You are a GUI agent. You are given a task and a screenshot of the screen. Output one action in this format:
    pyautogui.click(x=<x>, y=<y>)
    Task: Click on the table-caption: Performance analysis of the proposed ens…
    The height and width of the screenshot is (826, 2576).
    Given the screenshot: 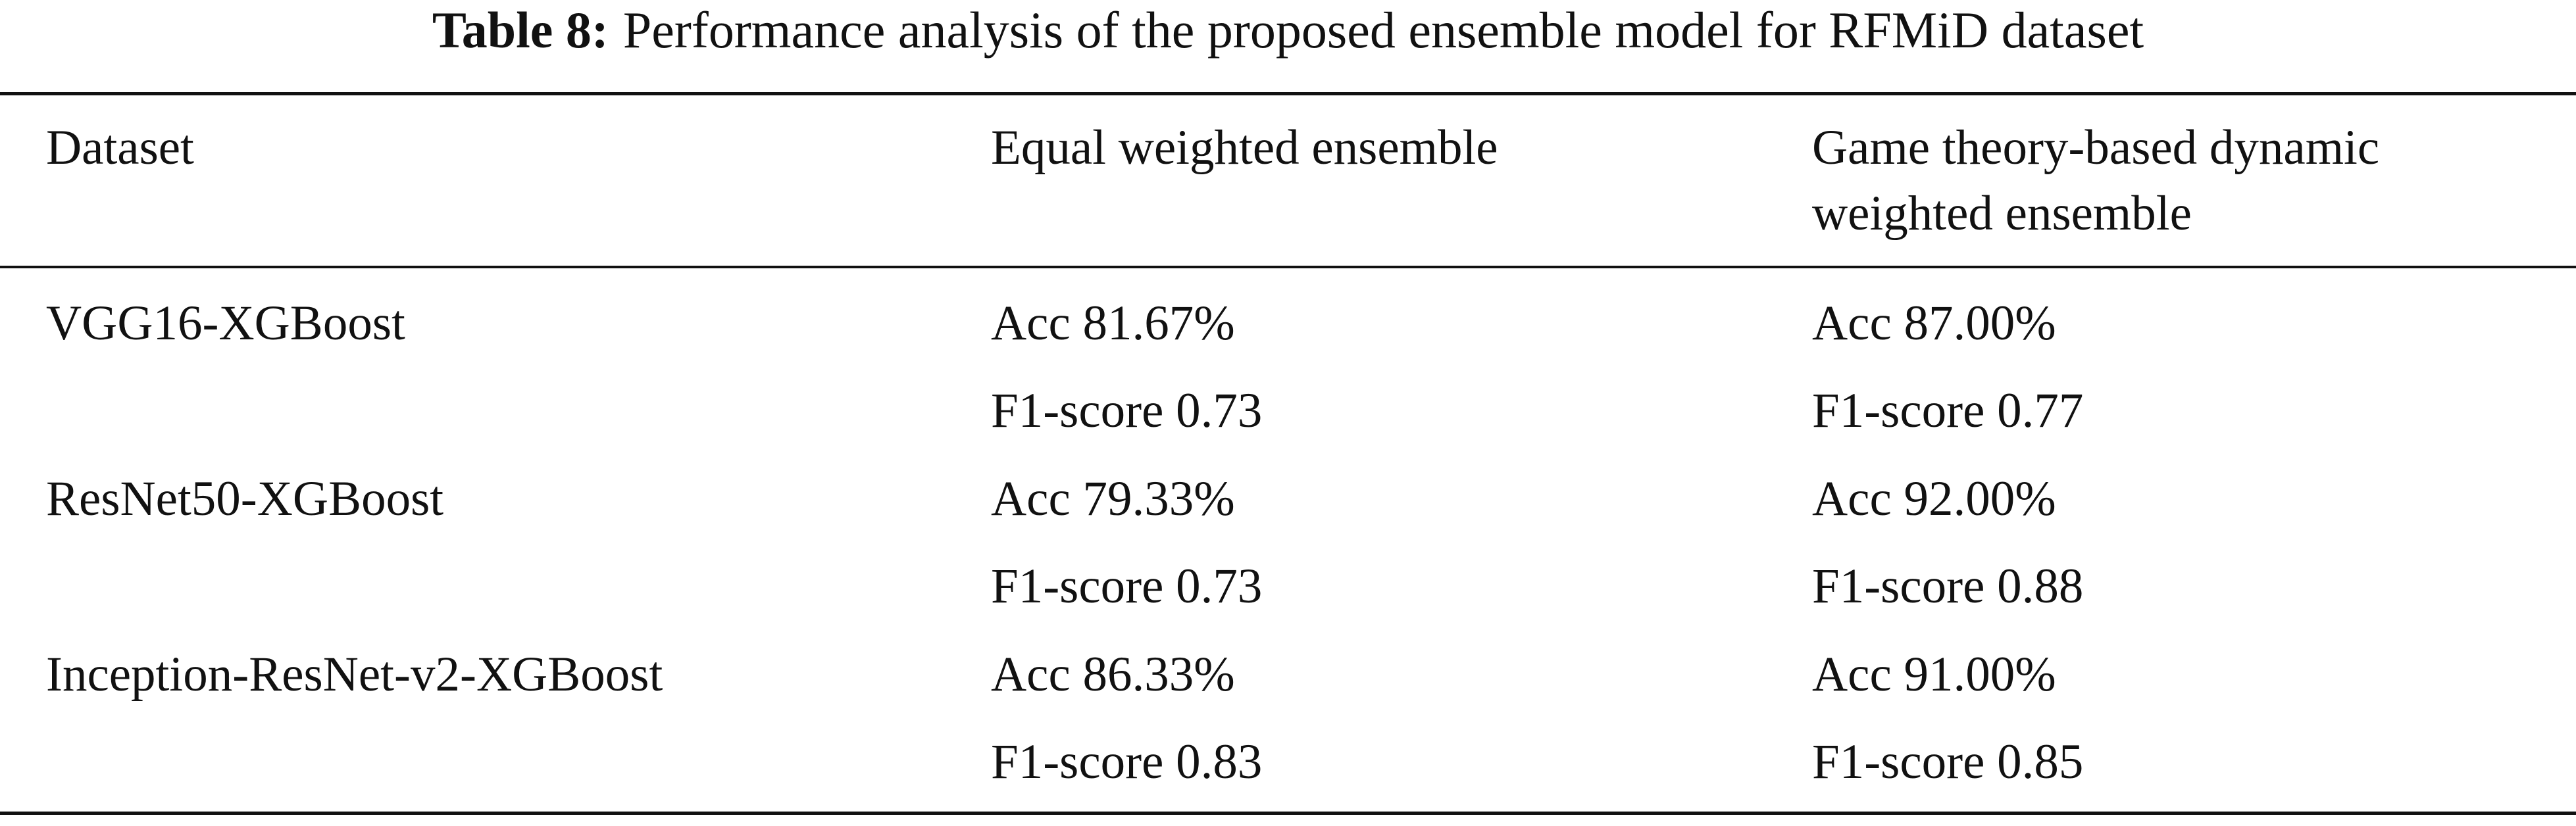 What is the action you would take?
    pyautogui.click(x=1383, y=30)
    